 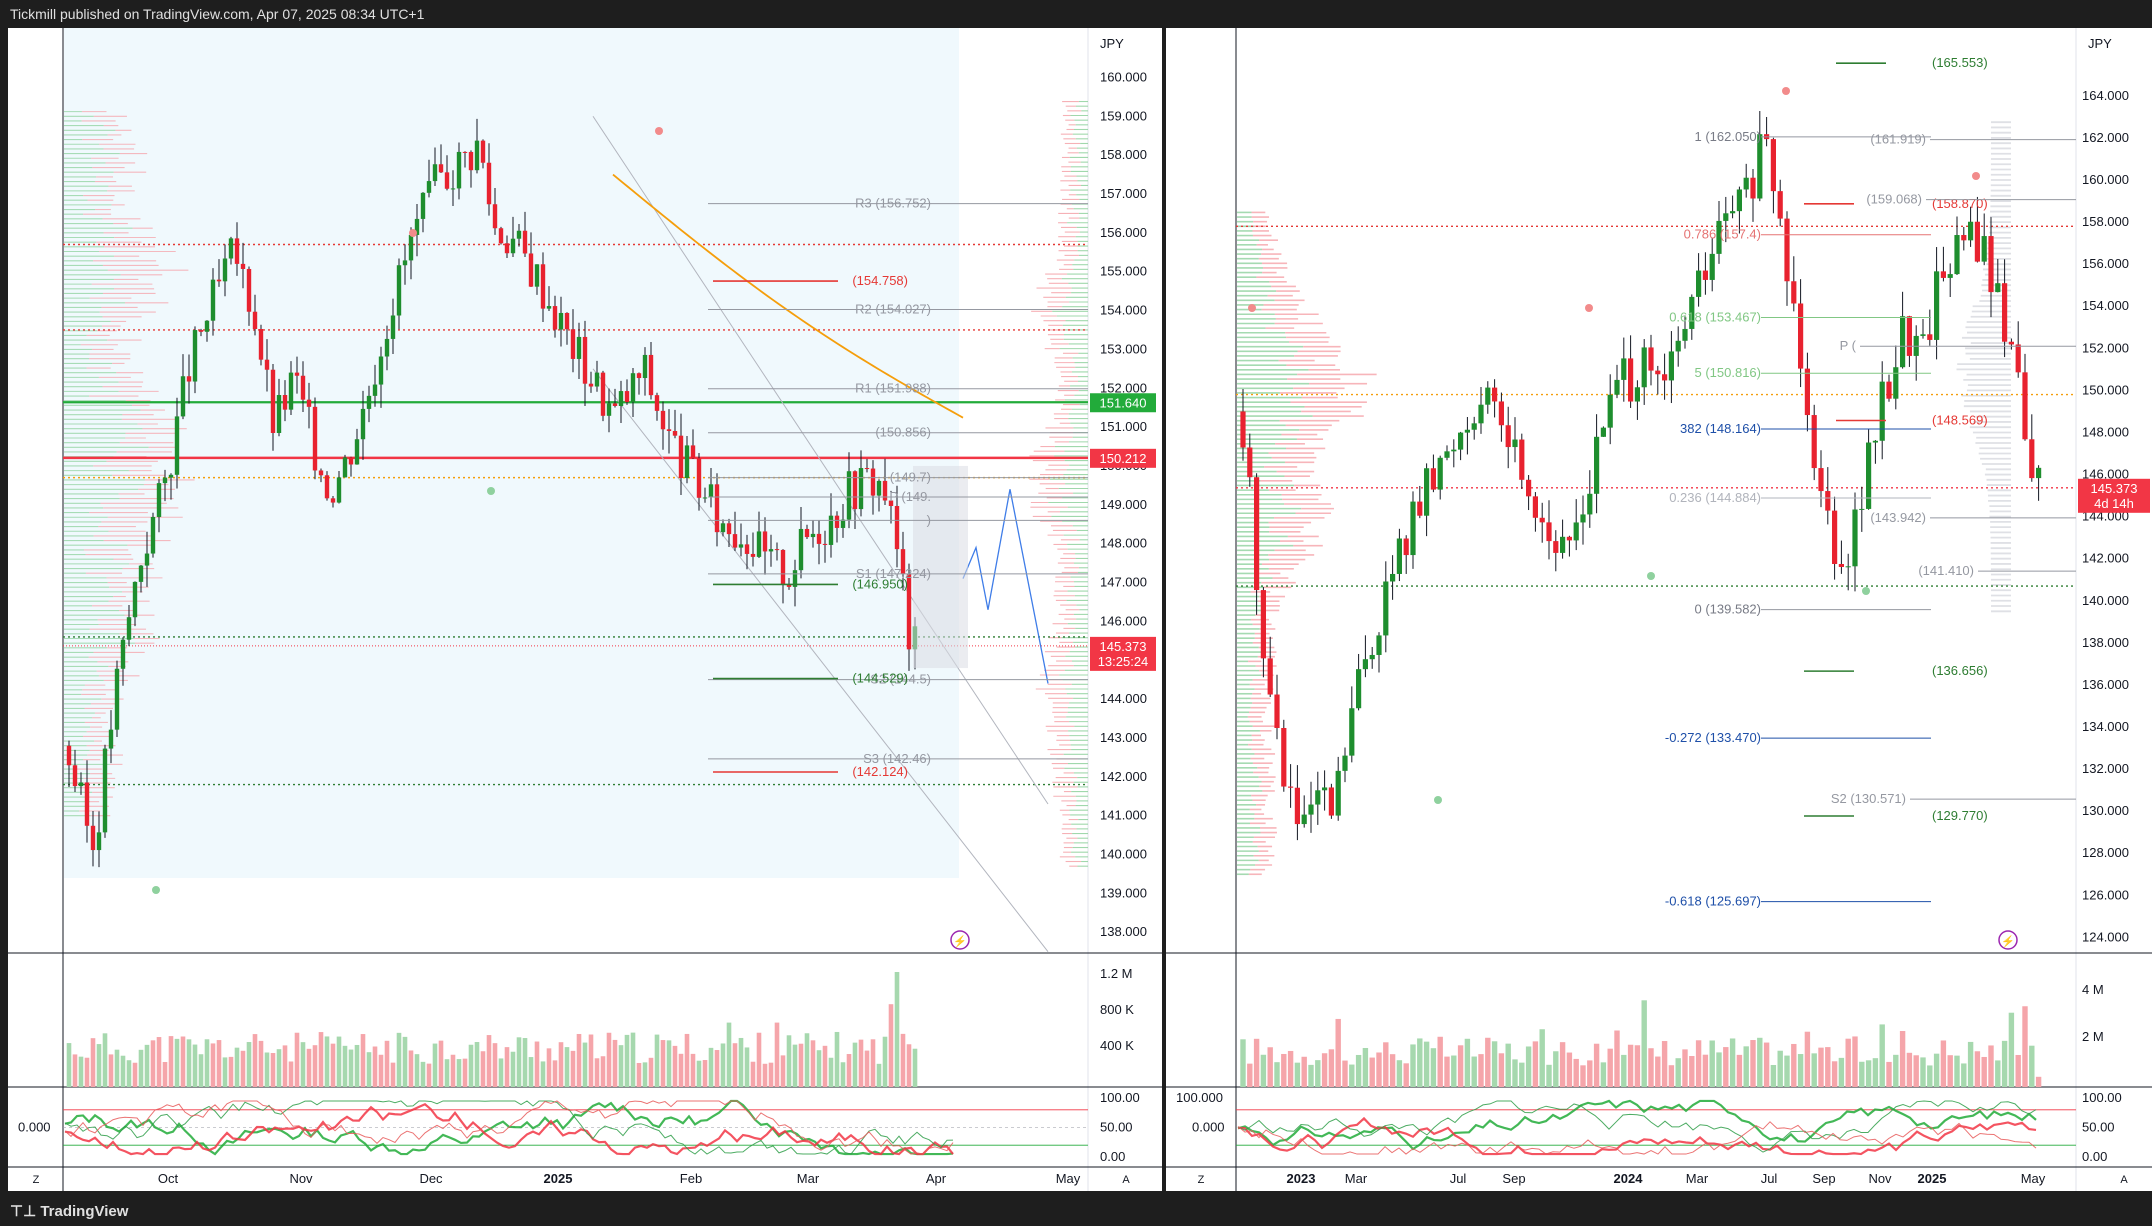 I want to click on pivot-label: (149.7), so click(x=910, y=477).